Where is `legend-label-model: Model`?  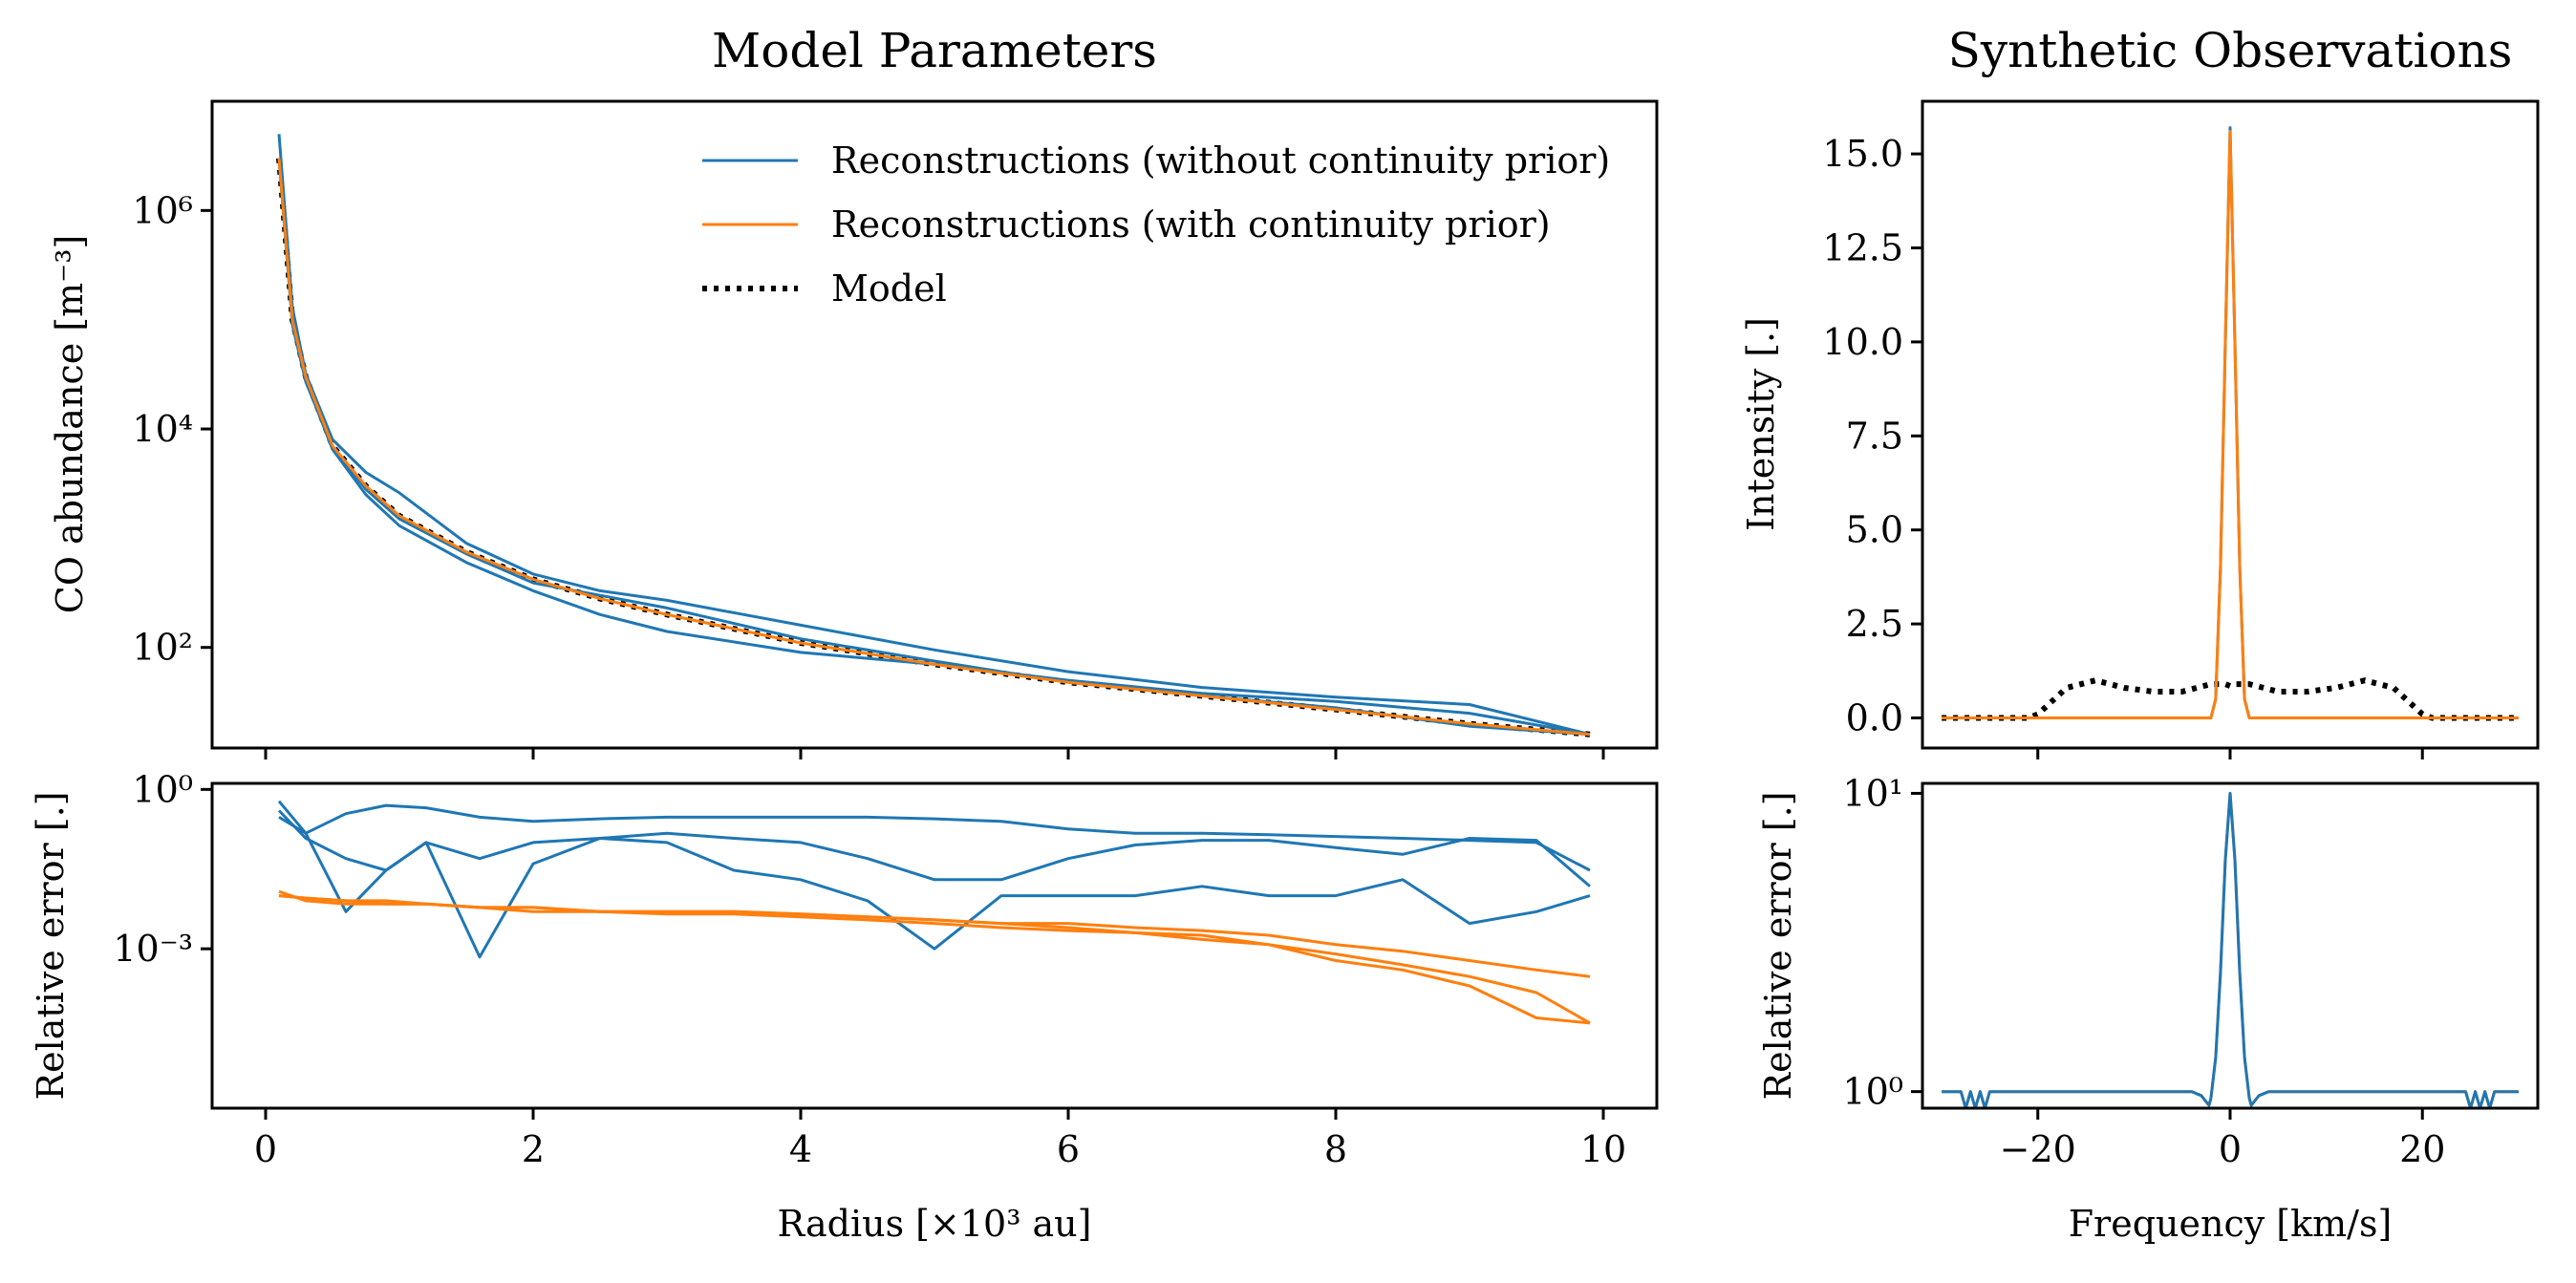 legend-label-model: Model is located at coordinates (889, 288).